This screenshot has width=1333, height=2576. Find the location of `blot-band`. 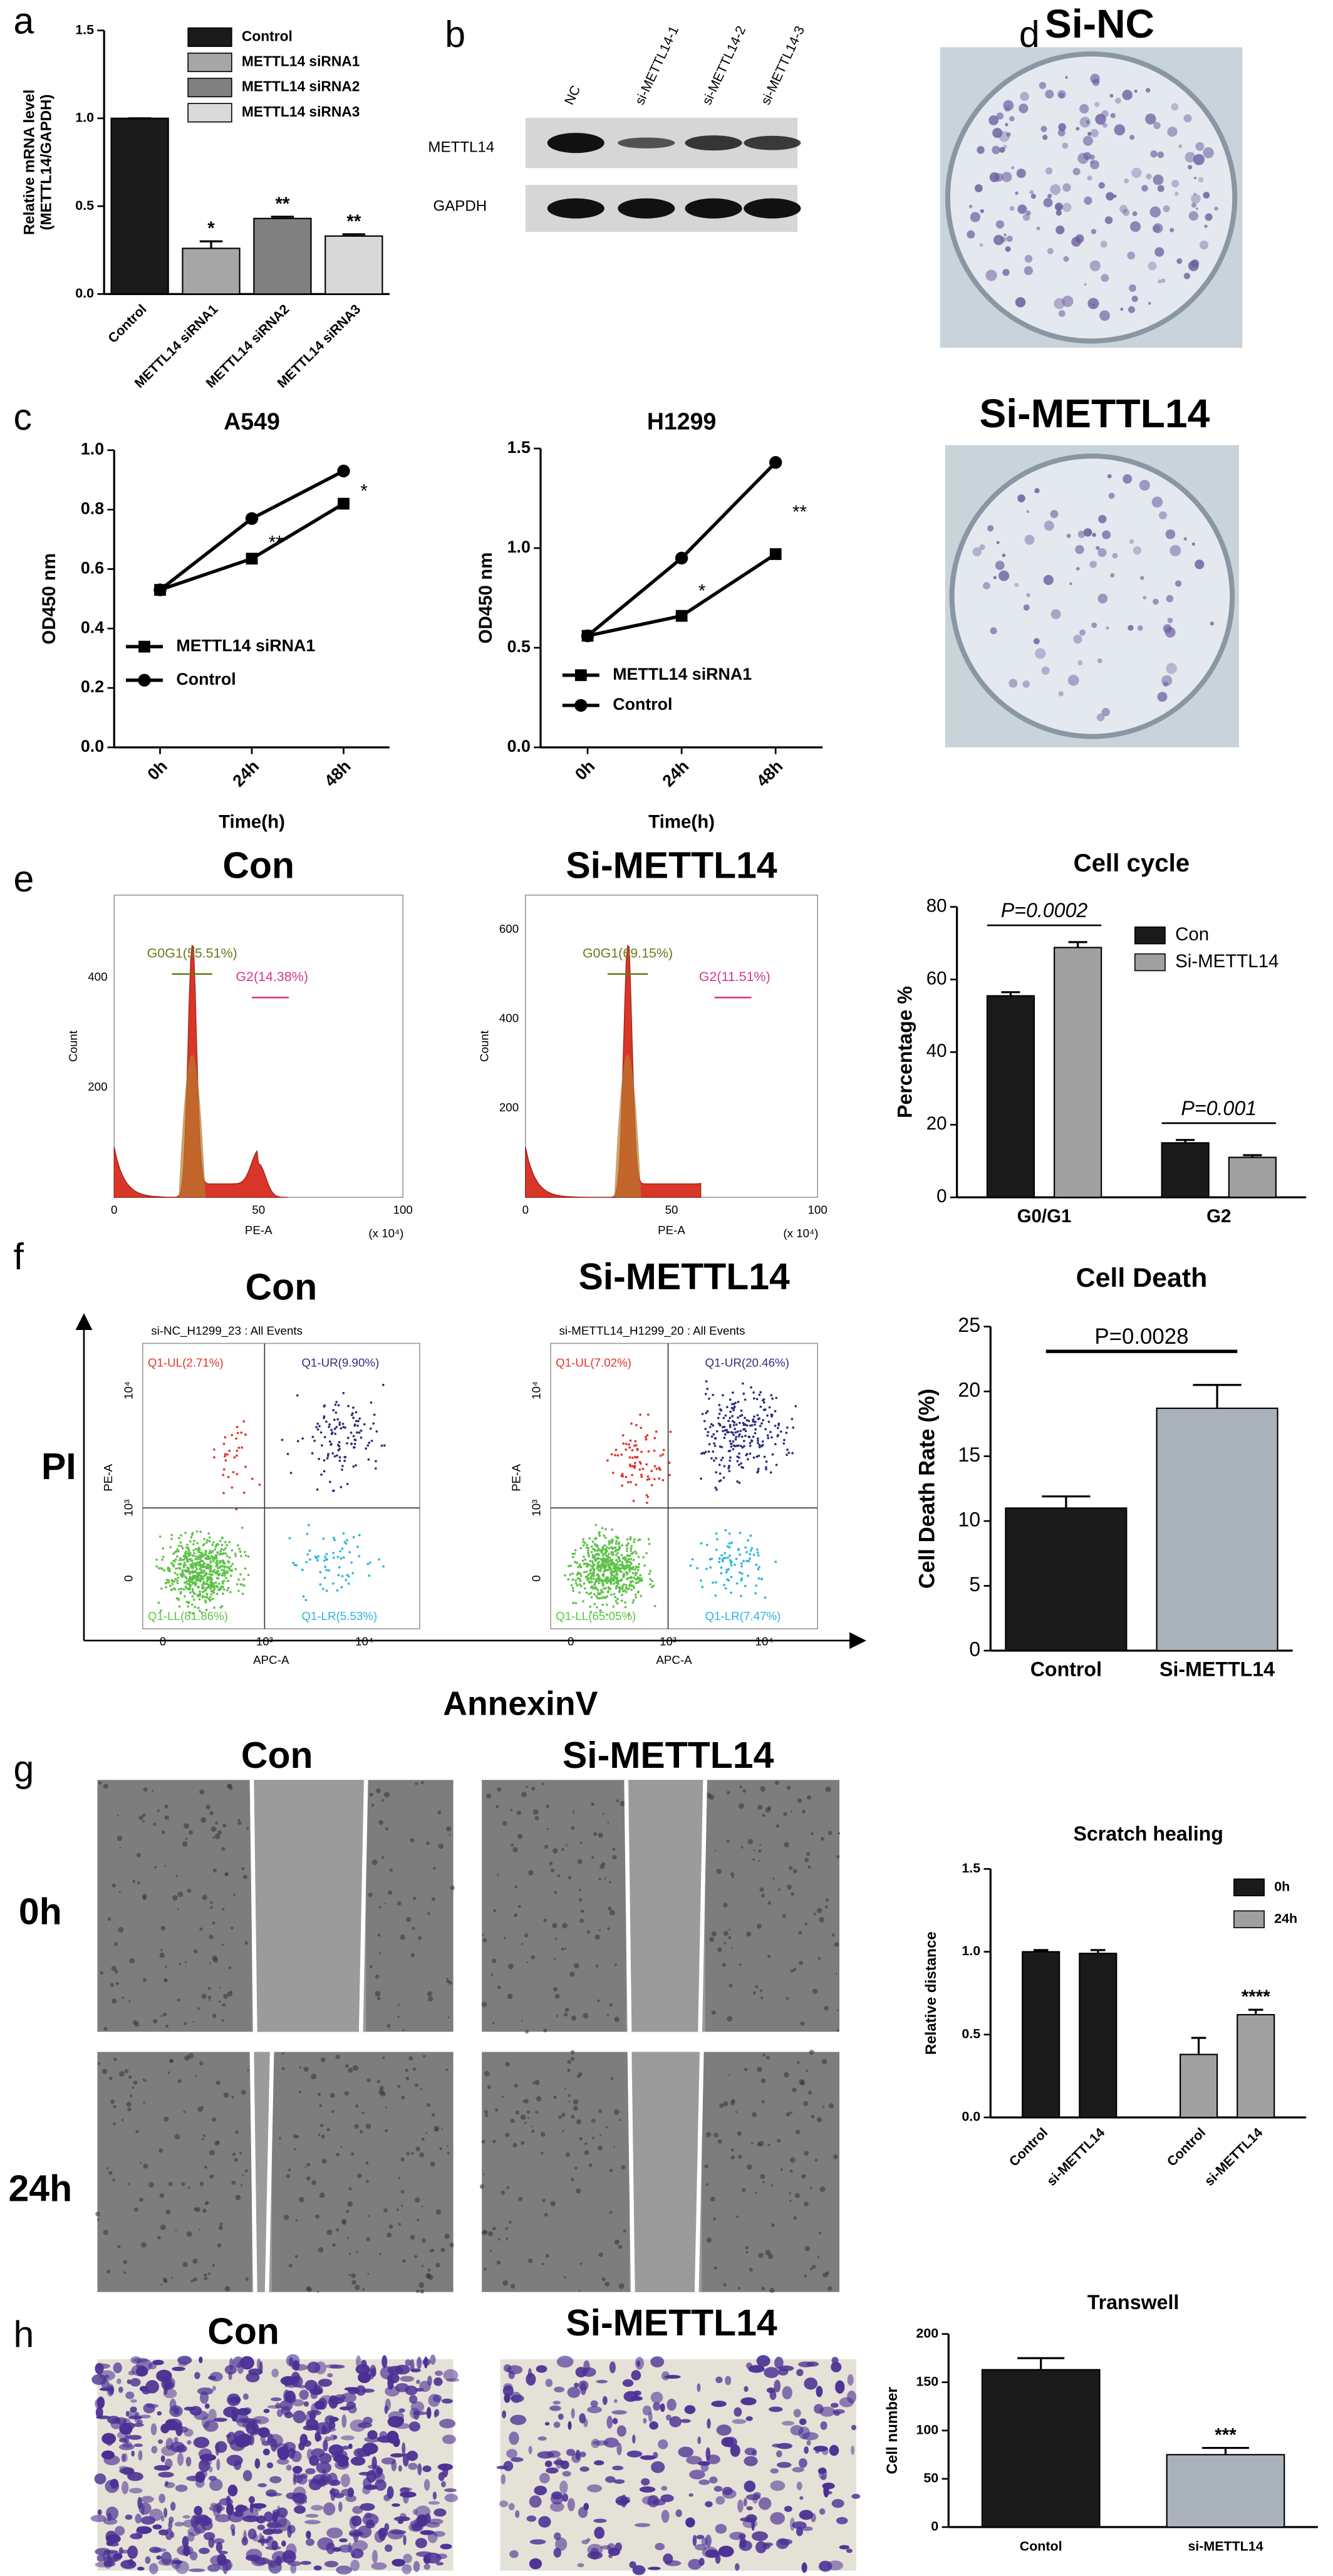

blot-band is located at coordinates (646, 142).